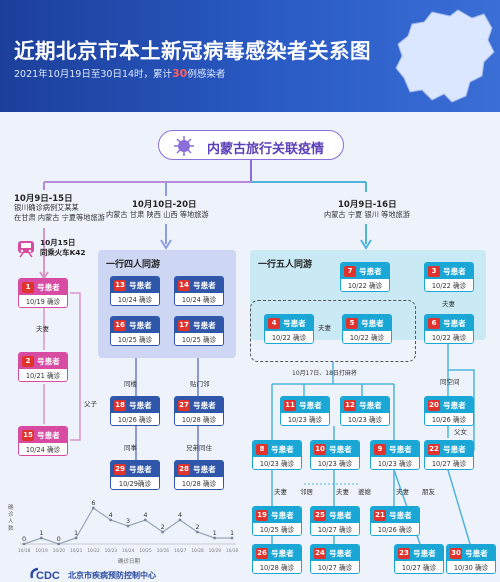 The width and height of the screenshot is (500, 582). I want to click on x-tick-label: 10/25, so click(145, 551).